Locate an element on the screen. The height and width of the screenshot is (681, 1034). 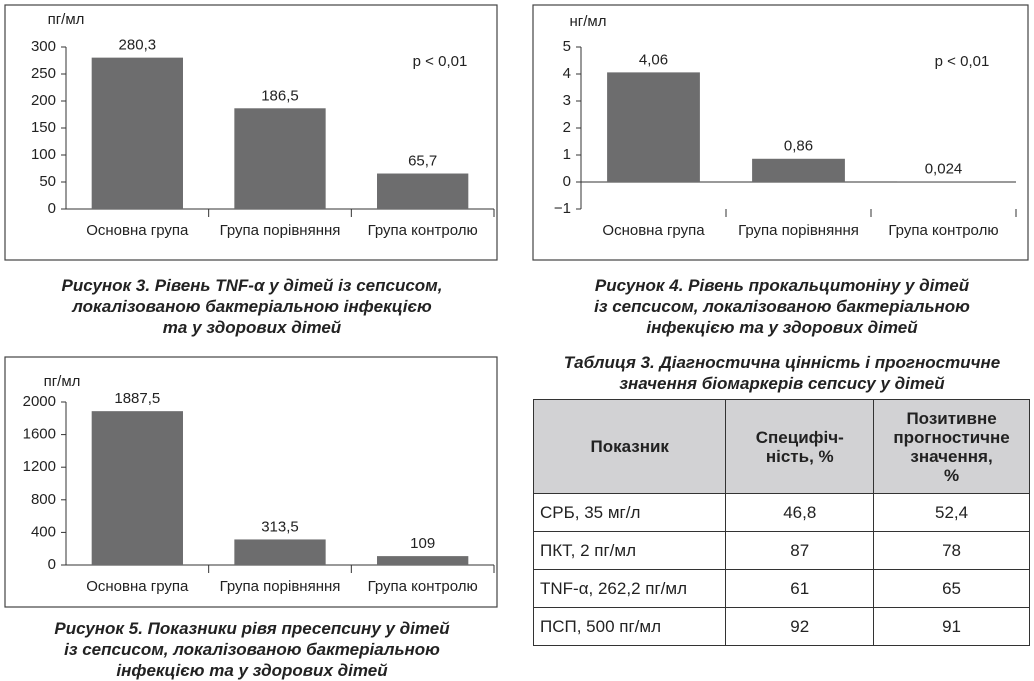
value-label: 0,024 is located at coordinates (944, 168).